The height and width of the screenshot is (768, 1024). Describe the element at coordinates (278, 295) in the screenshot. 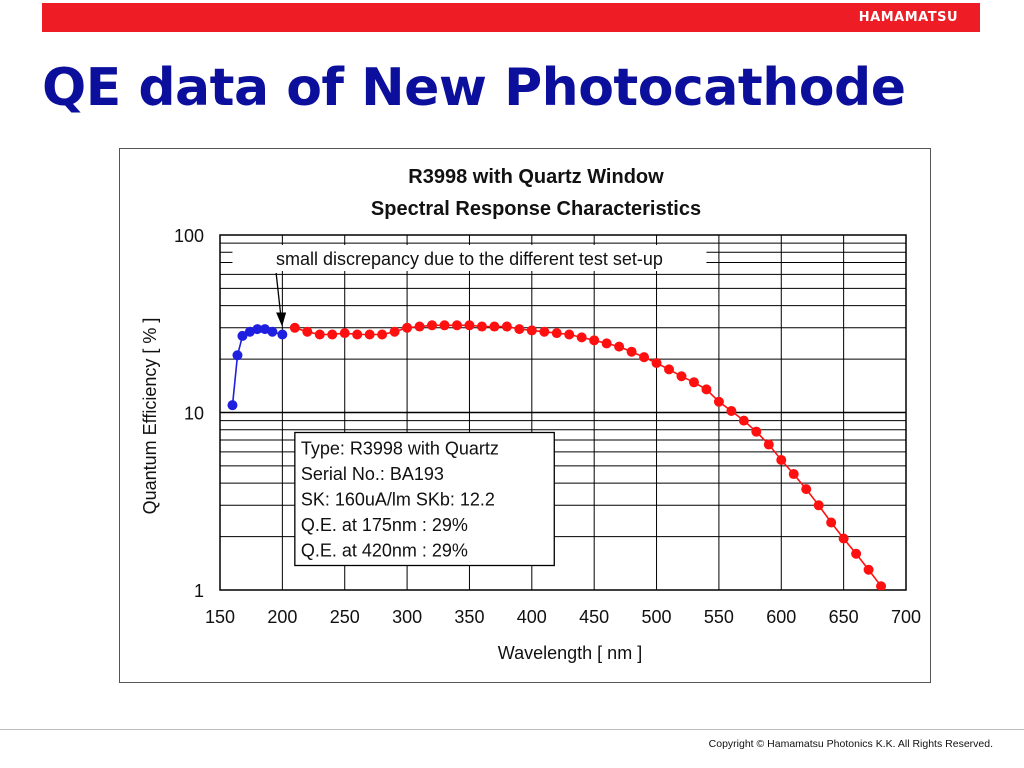

I see `annotation-arrow` at that location.